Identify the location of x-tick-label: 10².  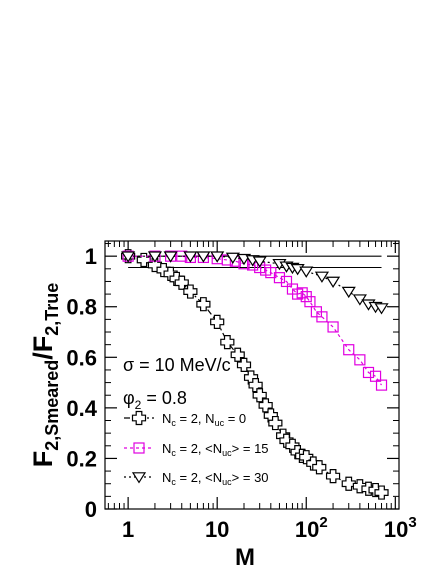
(311, 528).